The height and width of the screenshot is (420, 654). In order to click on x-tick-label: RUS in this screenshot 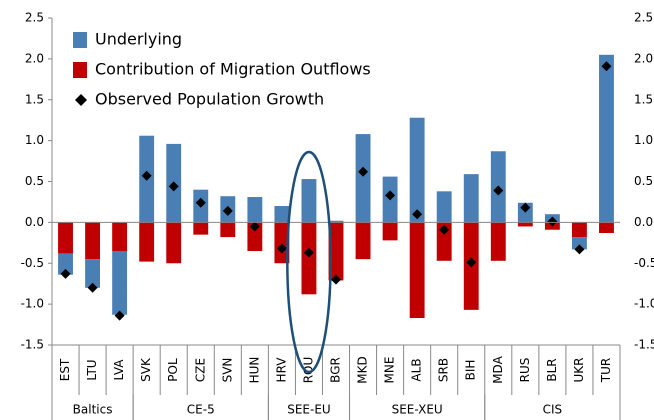, I will do `click(525, 370)`.